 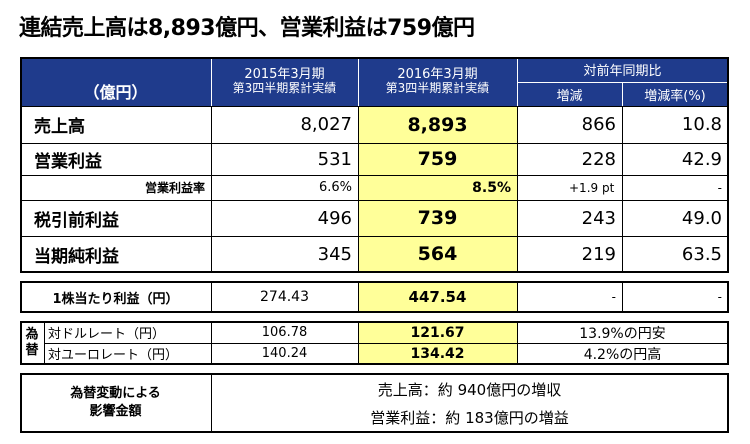 What do you see at coordinates (115, 411) in the screenshot?
I see `fx-impact-label-line2: 影響金額` at bounding box center [115, 411].